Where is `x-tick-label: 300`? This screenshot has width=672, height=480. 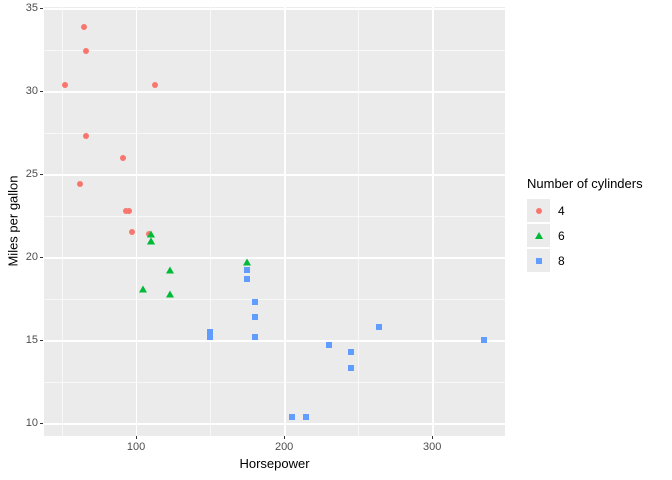
x-tick-label: 300 is located at coordinates (432, 447).